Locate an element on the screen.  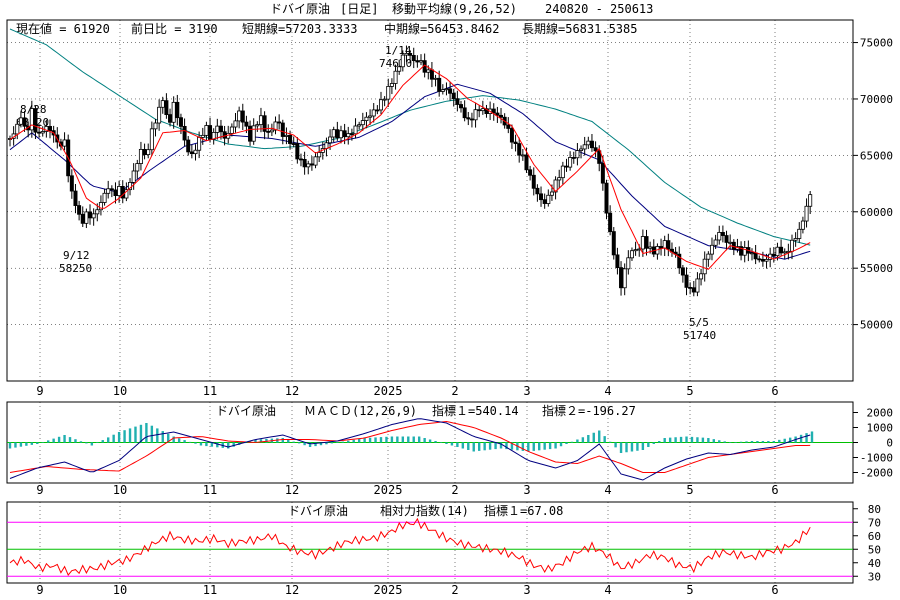
macd-header-title: ドバイ原油 is located at coordinates (246, 411).